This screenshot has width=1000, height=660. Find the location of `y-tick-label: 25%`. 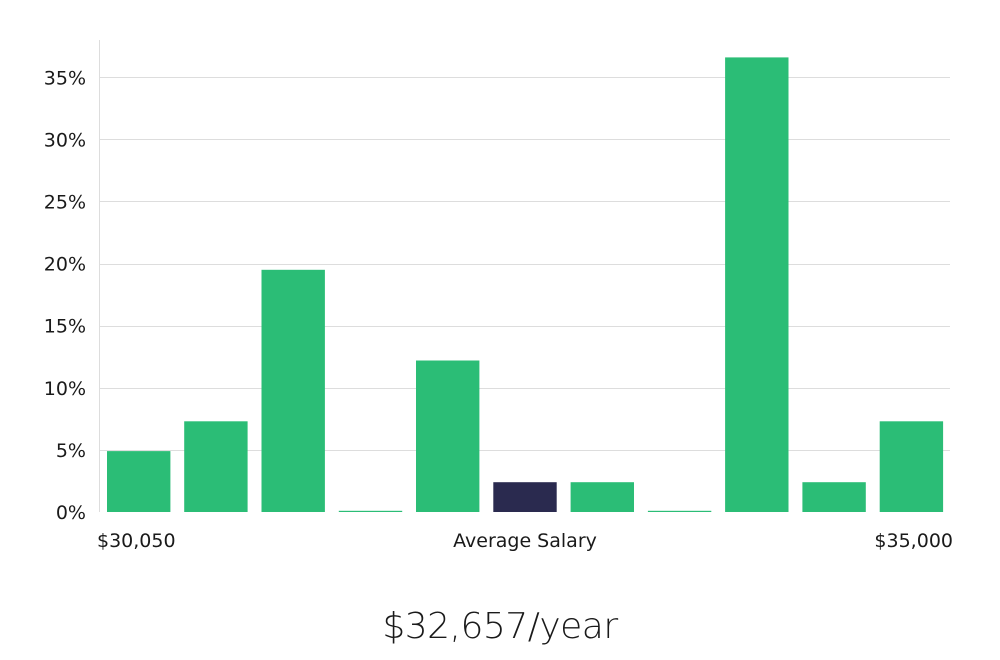

y-tick-label: 25% is located at coordinates (65, 202).